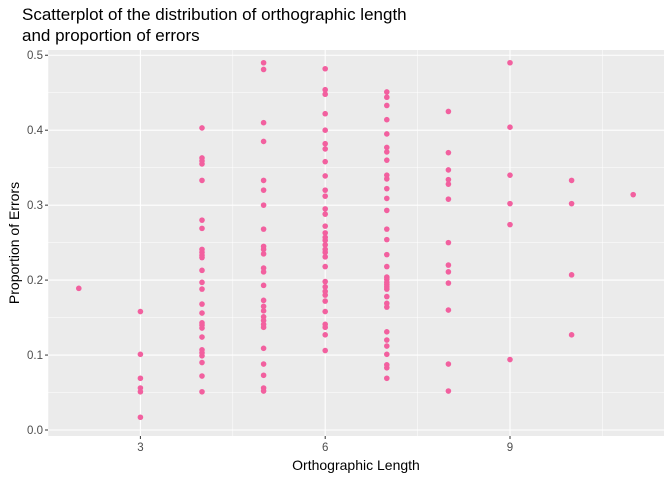  I want to click on y-tick-label: 0.3, so click(35, 206).